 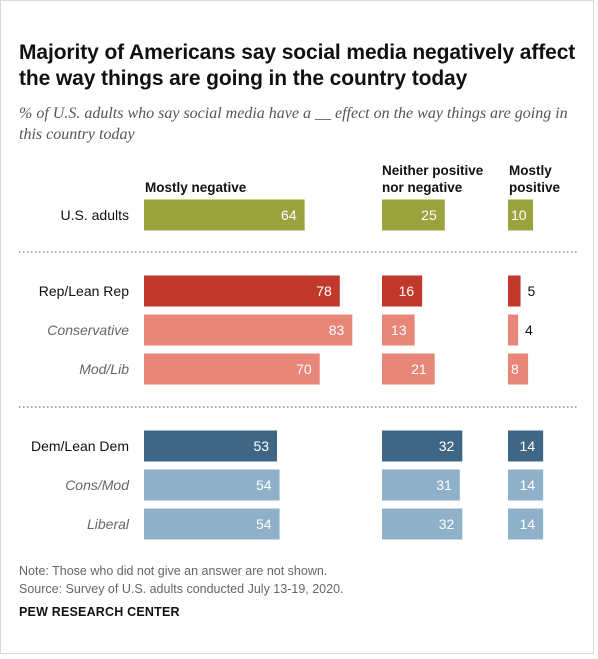 I want to click on row-label: U.S. adults, so click(x=95, y=215).